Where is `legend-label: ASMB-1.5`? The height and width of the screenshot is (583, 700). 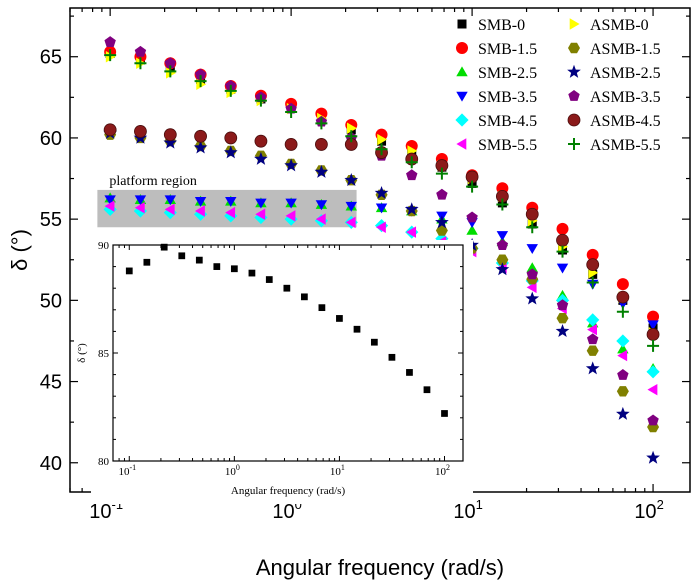 legend-label: ASMB-1.5 is located at coordinates (625, 49).